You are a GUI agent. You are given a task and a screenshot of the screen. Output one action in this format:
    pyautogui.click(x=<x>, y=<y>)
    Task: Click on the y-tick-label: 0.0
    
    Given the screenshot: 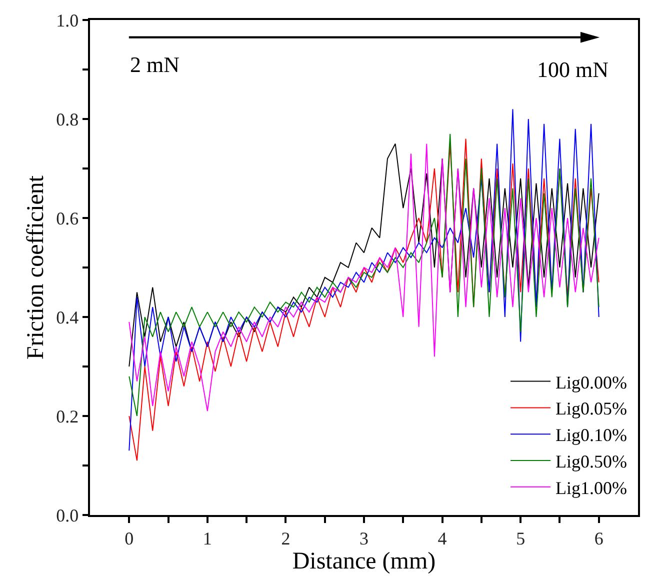 What is the action you would take?
    pyautogui.click(x=67, y=515)
    